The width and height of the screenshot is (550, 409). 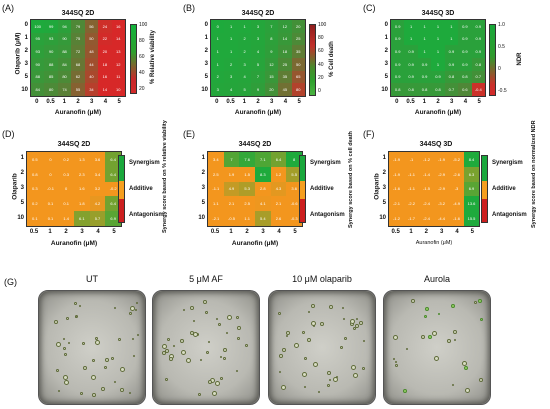 I want to click on y-tick-label: 1, so click(x=22, y=157).